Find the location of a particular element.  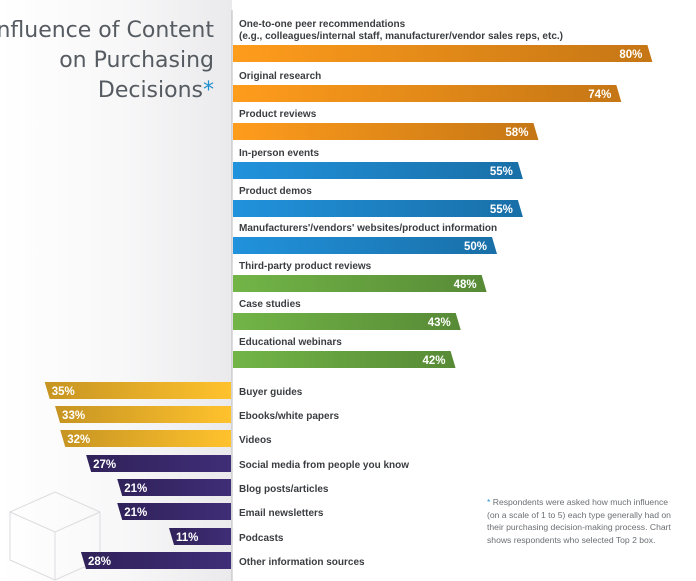

bar-row: 55% Product demos is located at coordinates (378, 201).